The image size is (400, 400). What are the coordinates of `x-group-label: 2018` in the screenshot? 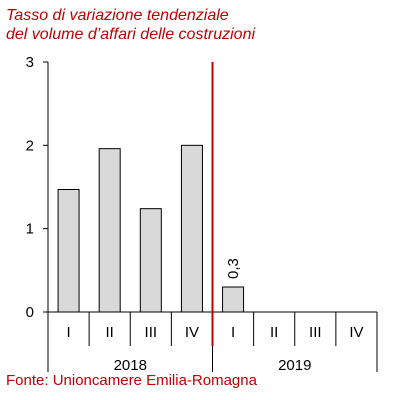 It's located at (130, 365).